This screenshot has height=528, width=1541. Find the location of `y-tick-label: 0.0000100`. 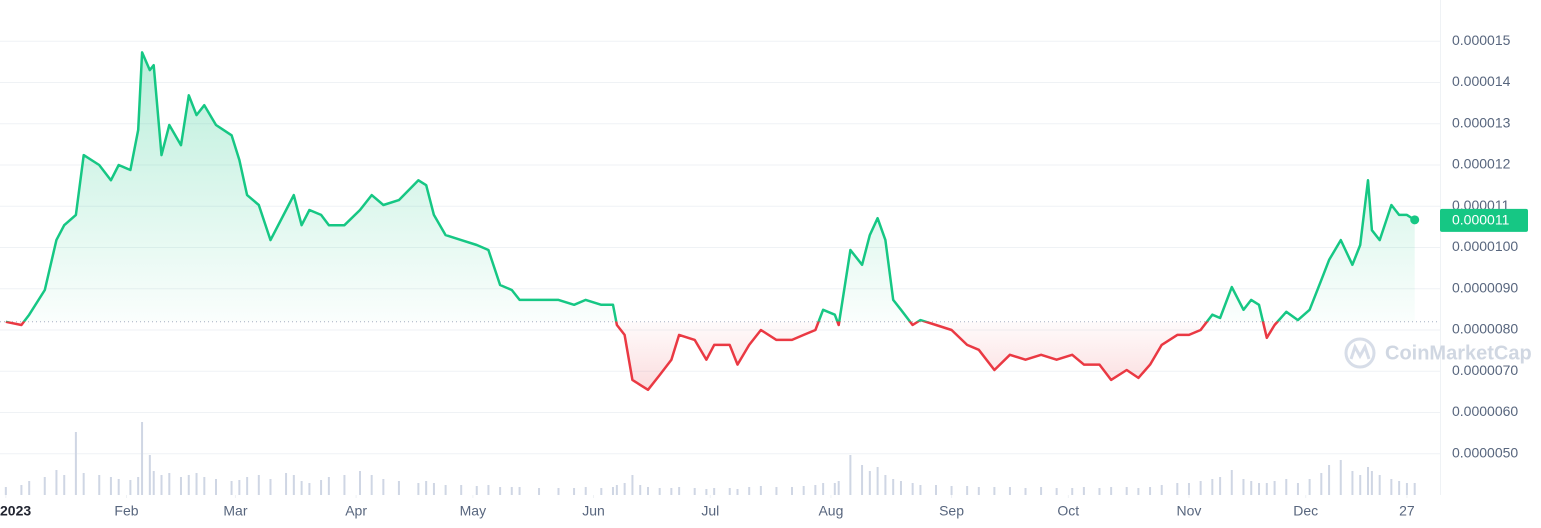

y-tick-label: 0.0000100 is located at coordinates (1485, 246).